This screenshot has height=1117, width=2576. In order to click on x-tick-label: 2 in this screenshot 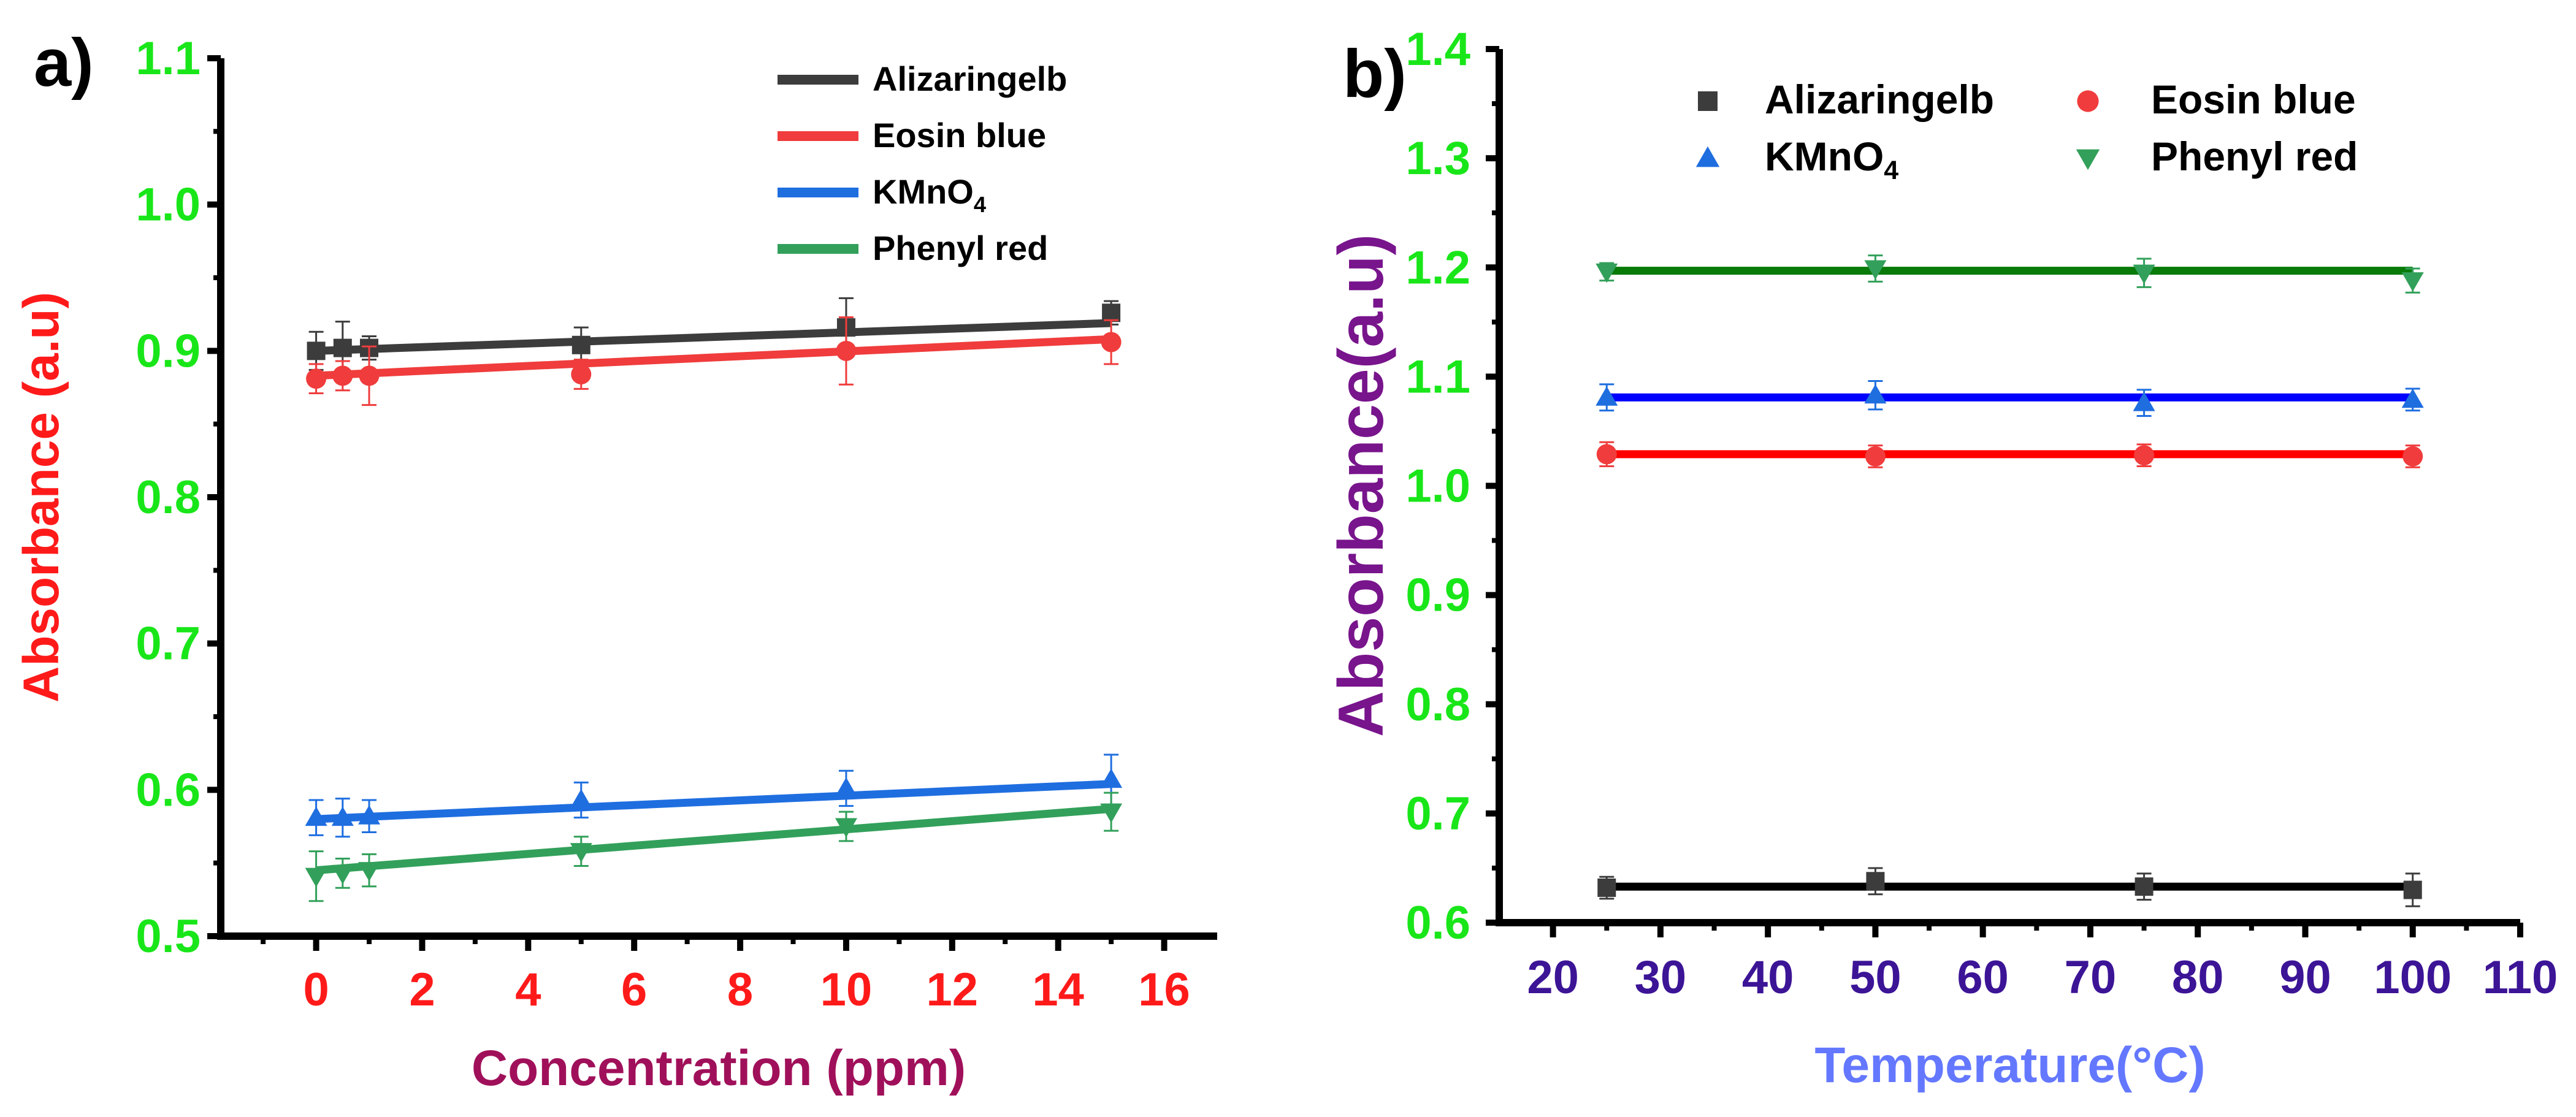, I will do `click(422, 990)`.